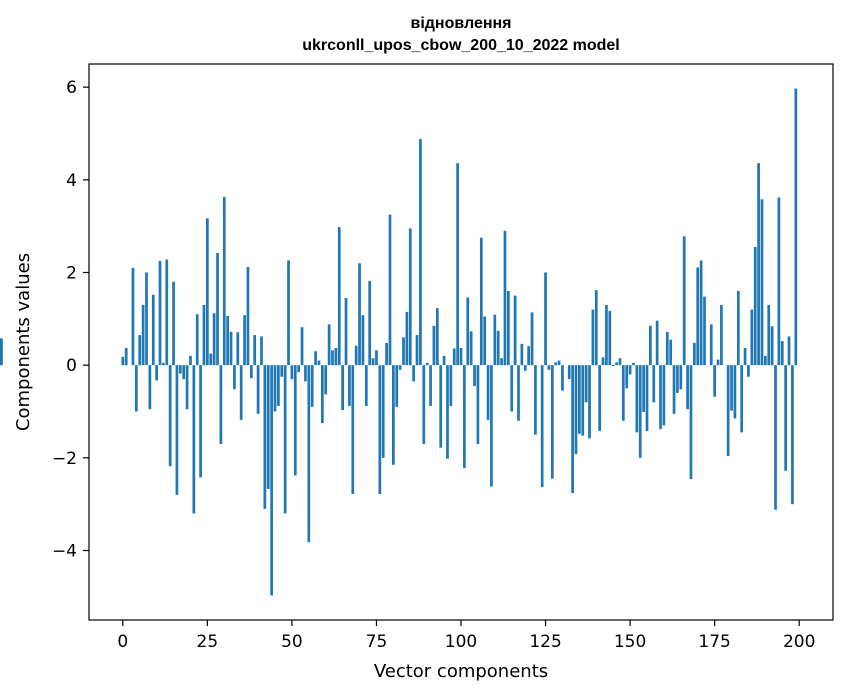 The width and height of the screenshot is (847, 700). I want to click on x-tick-label: 125, so click(545, 642).